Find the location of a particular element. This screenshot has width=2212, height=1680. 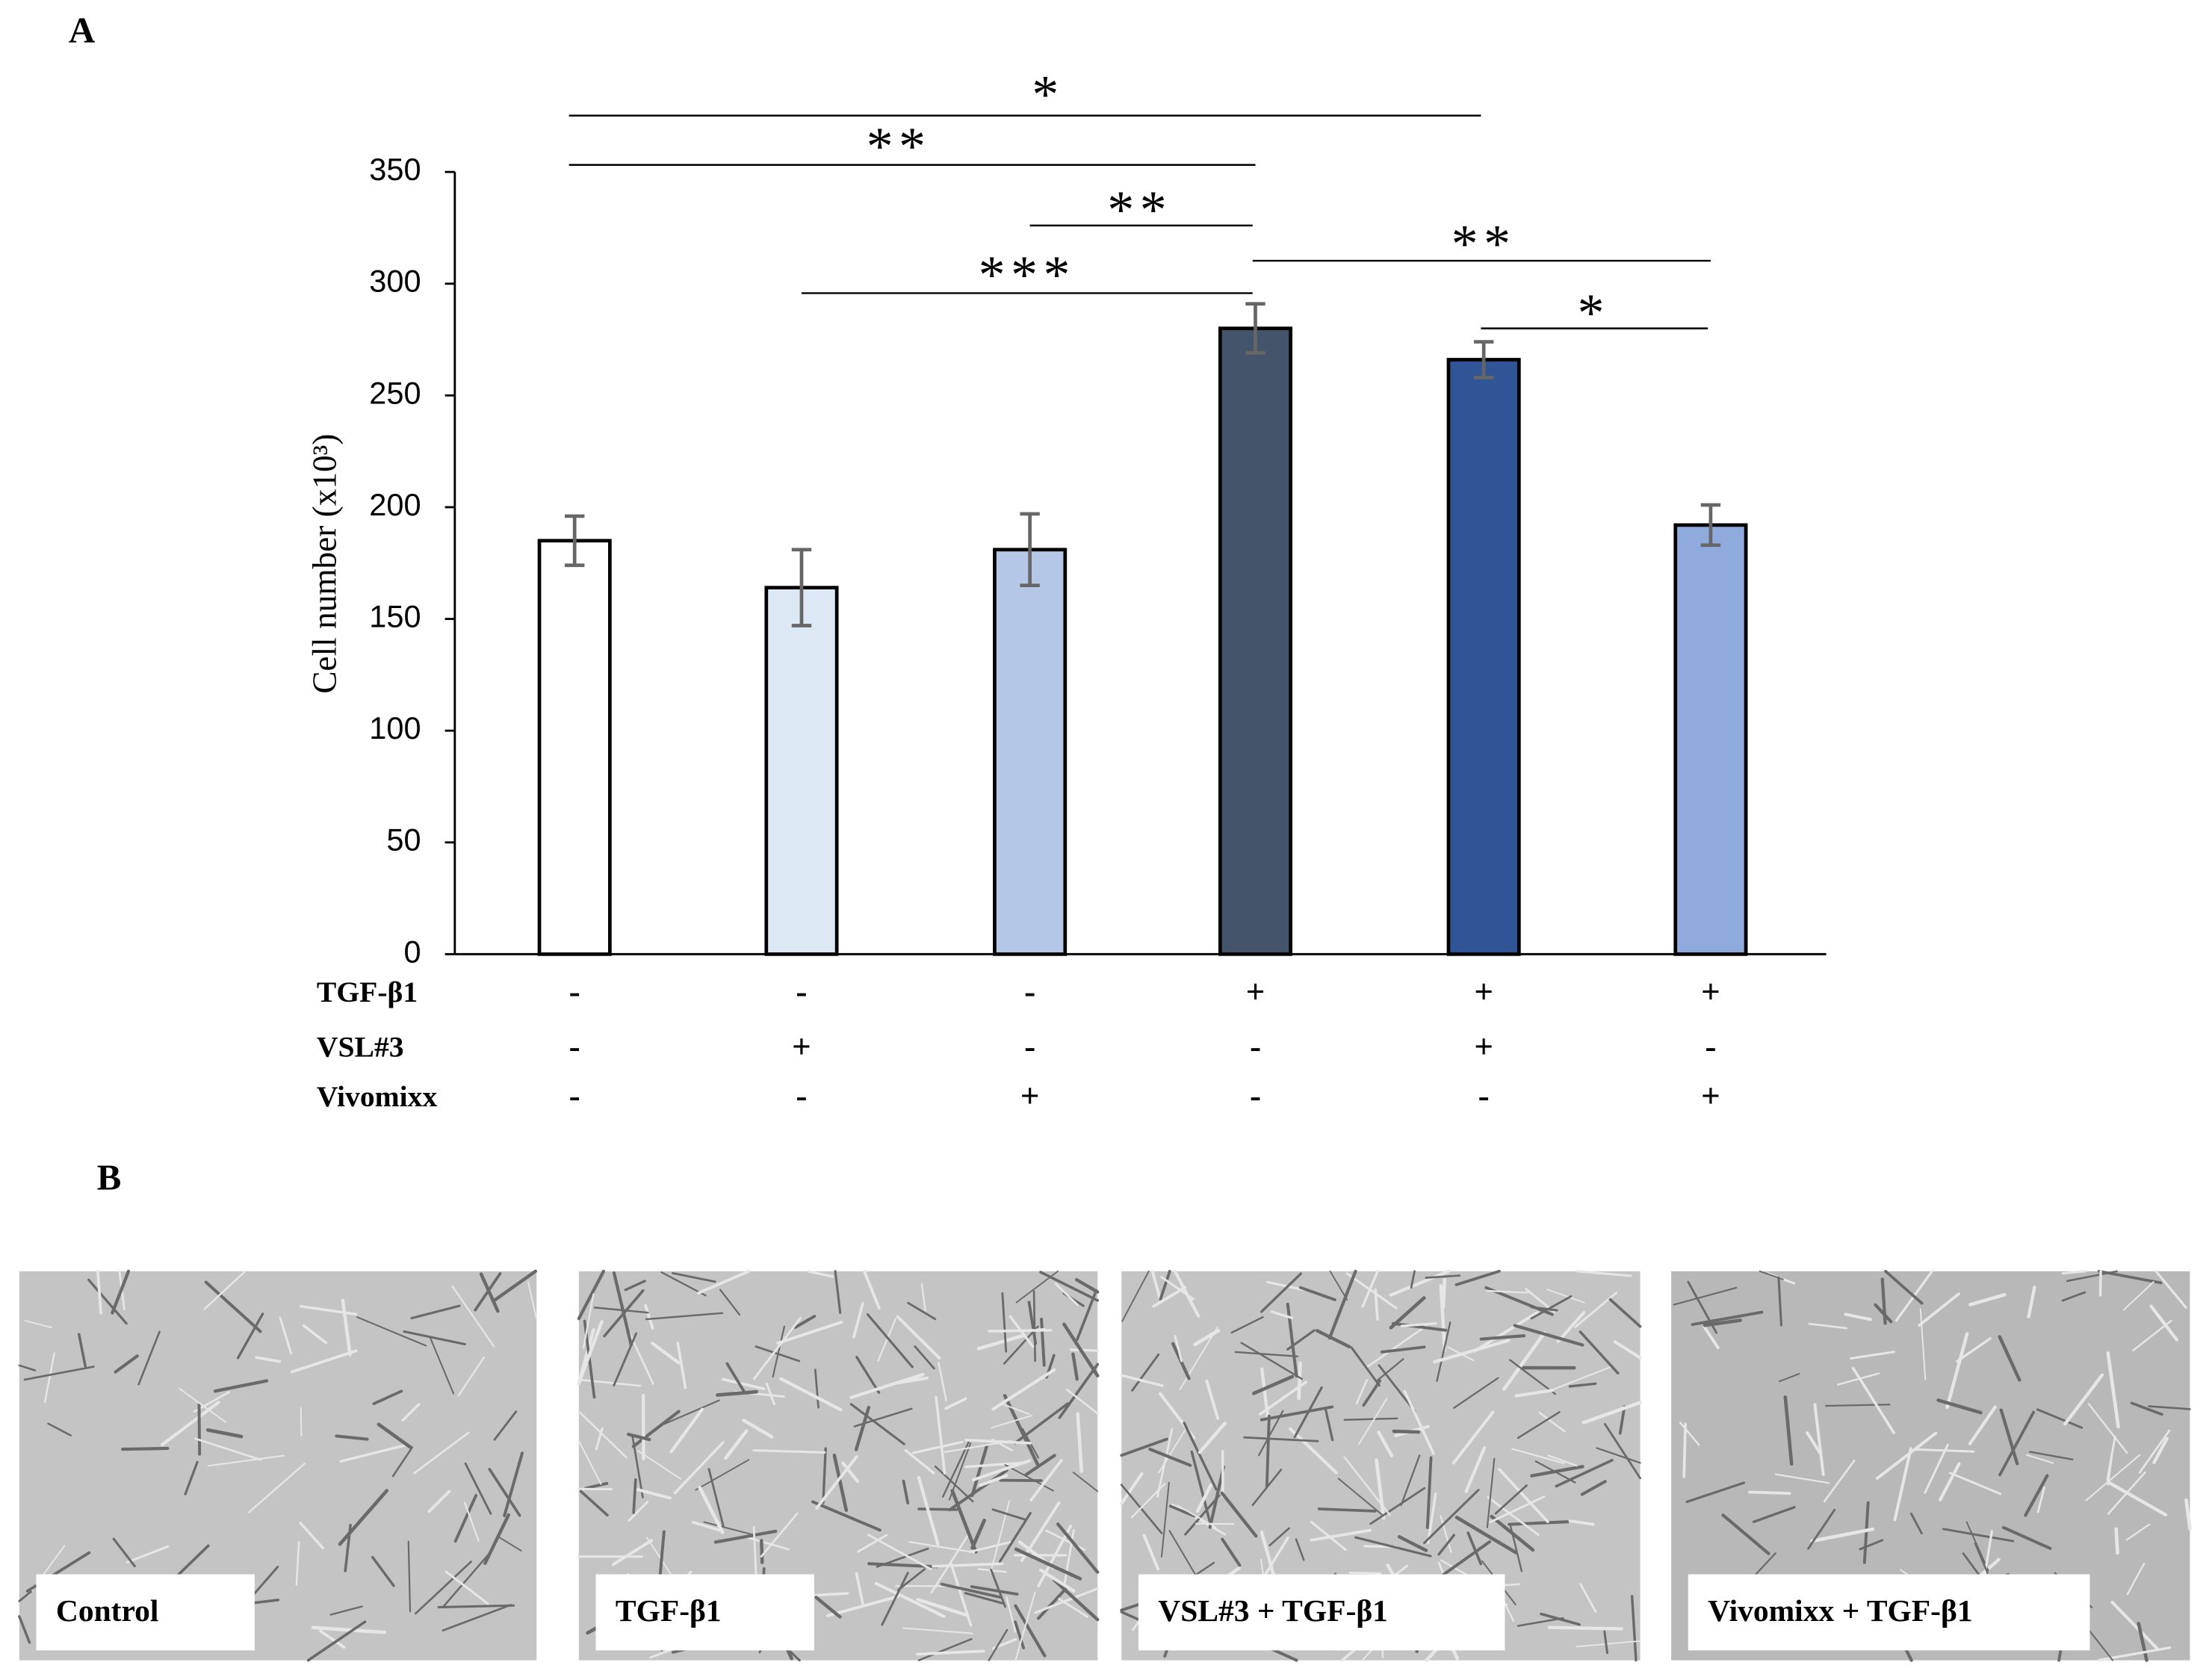

error-bar is located at coordinates (1483, 359).